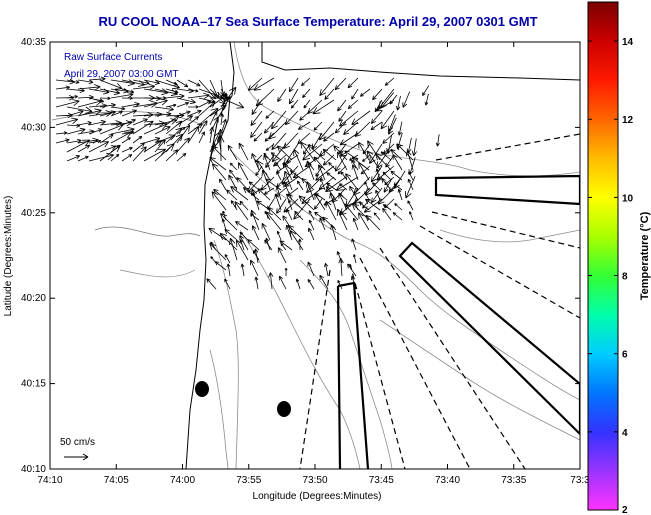 The height and width of the screenshot is (515, 651). I want to click on contour-line, so click(226, 354).